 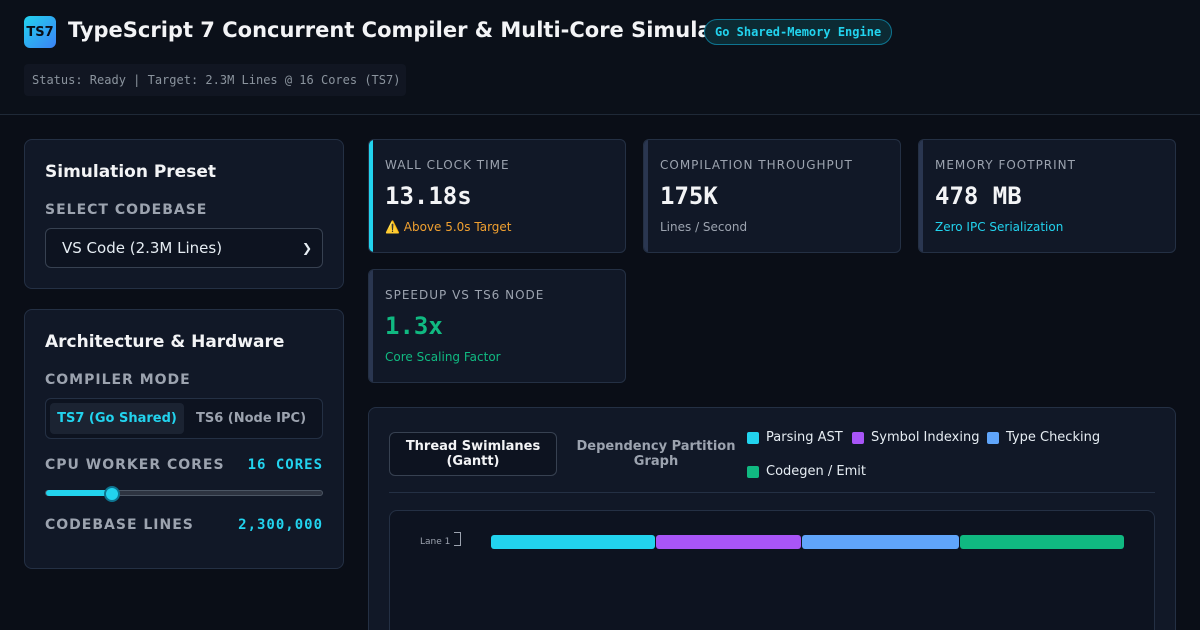 I want to click on codebase-select-value: VS Code (2.3M Lines), so click(x=142, y=248).